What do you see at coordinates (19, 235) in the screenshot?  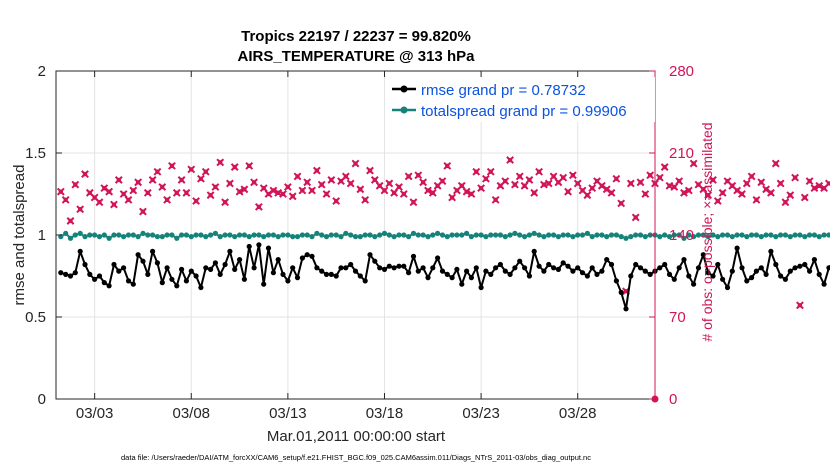 I see `y-axis-label: rmse and totalspread` at bounding box center [19, 235].